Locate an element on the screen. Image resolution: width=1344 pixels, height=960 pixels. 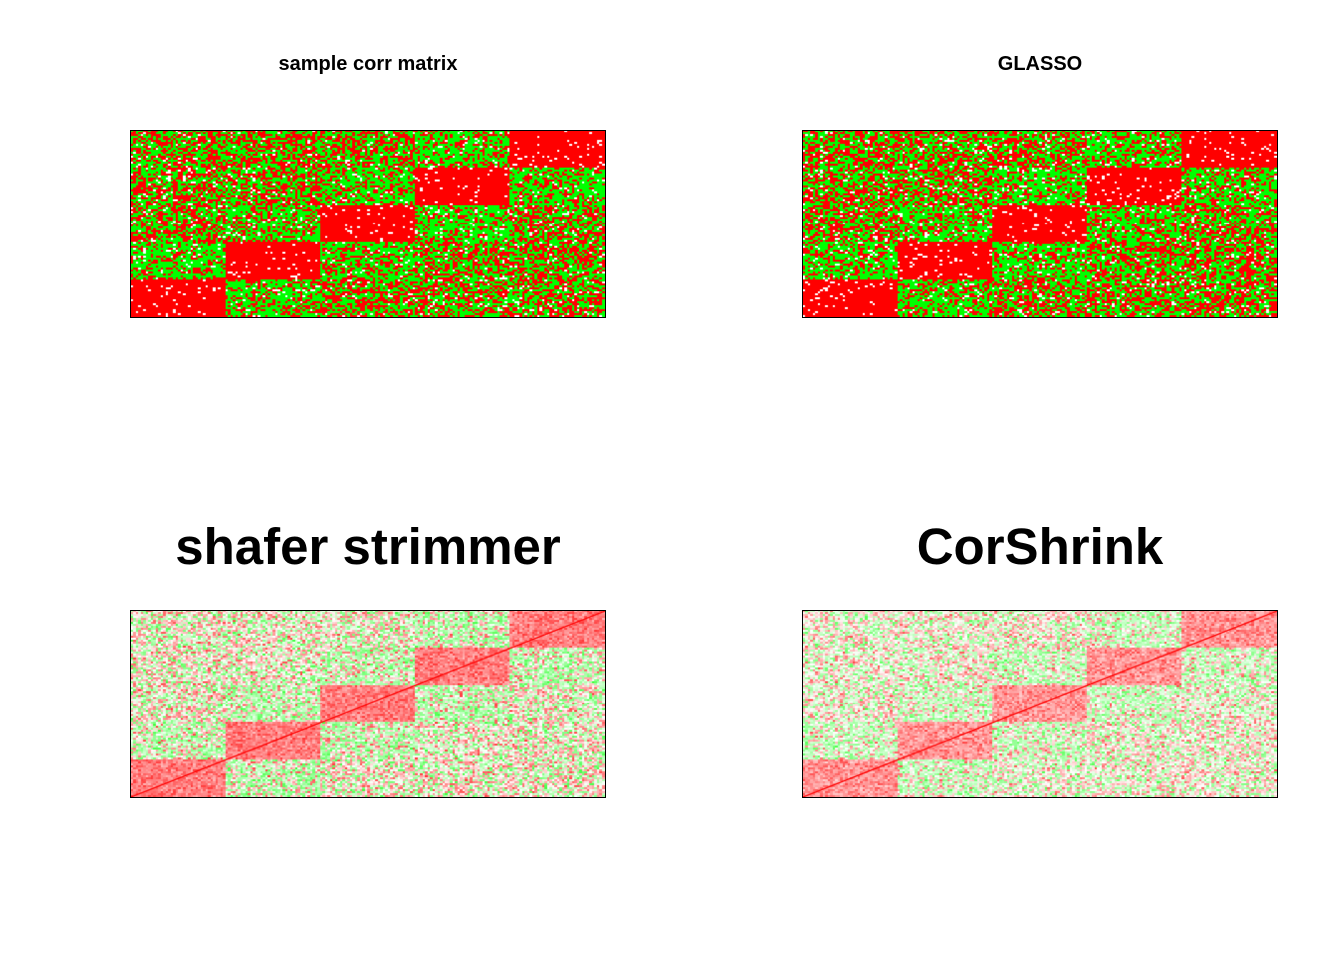
chart-title-glasso: GLASSO is located at coordinates (1040, 64).